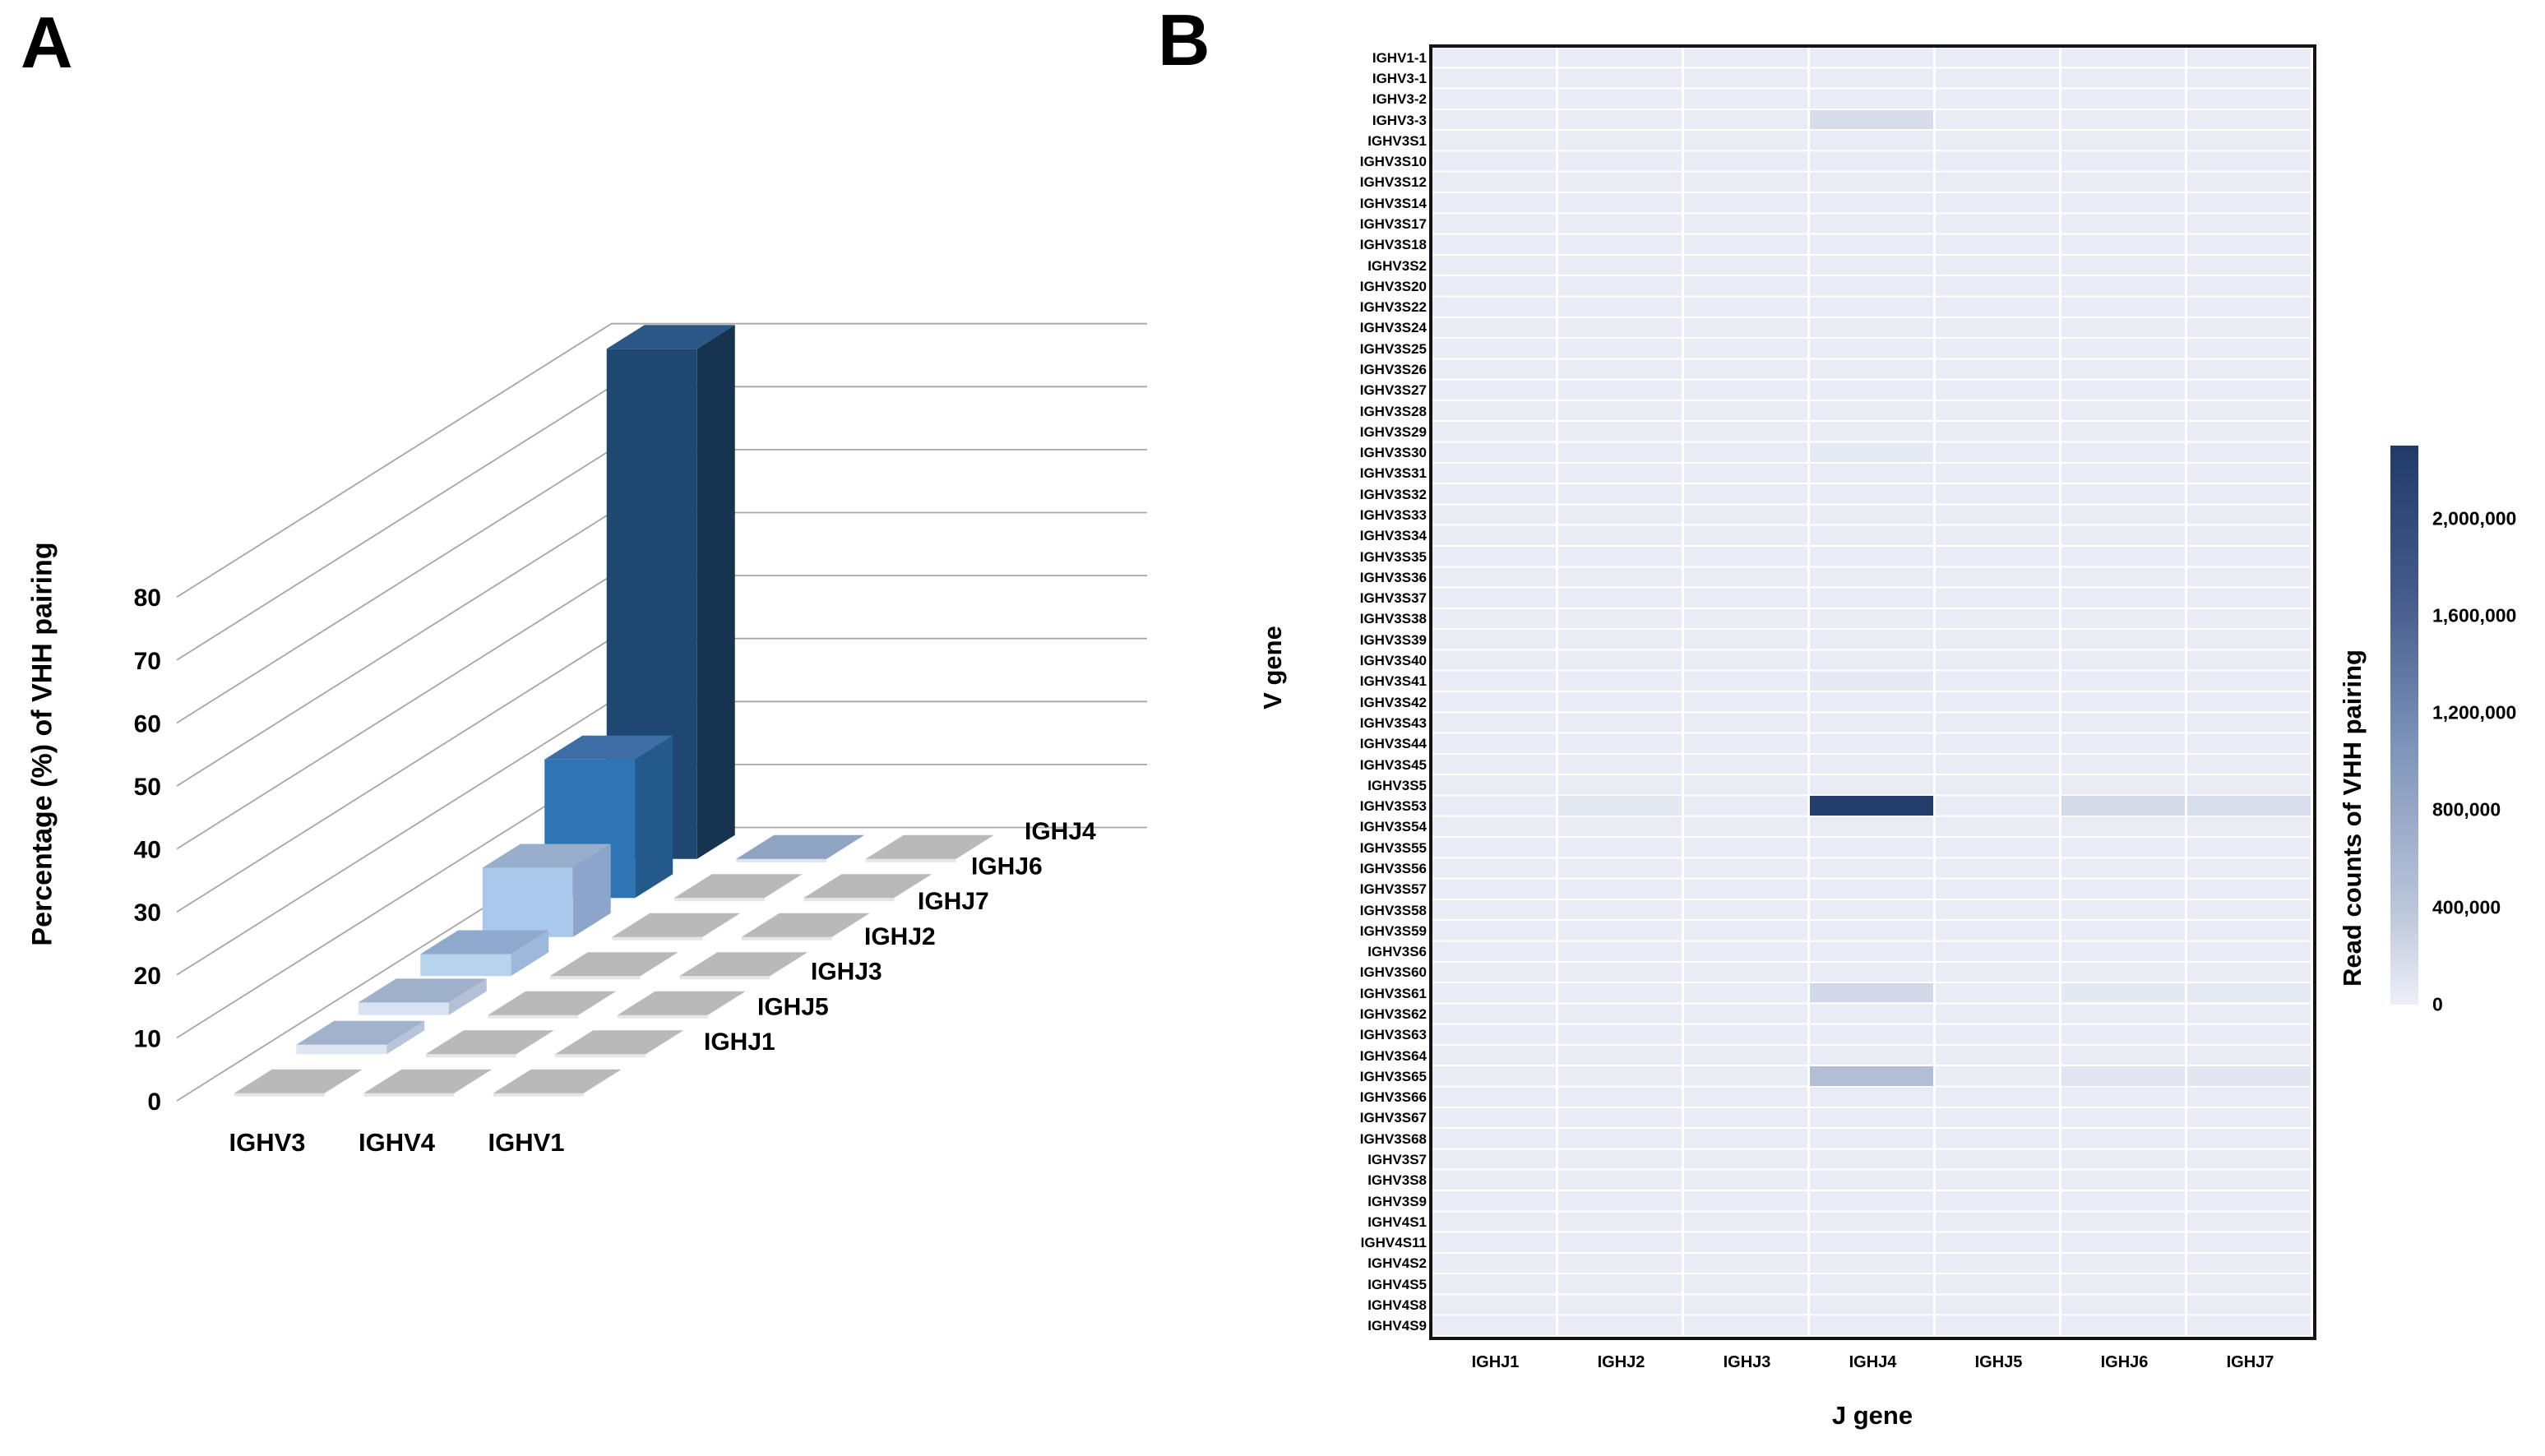 This screenshot has height=1456, width=2545. I want to click on heatmap-row-label-IGHV3S26: IGHV3S26, so click(1393, 369).